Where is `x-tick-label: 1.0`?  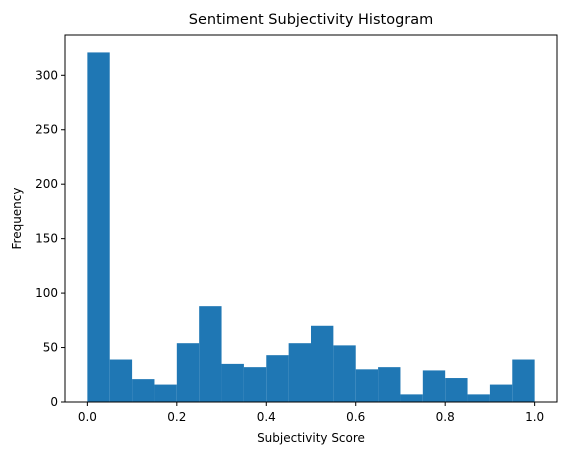
x-tick-label: 1.0 is located at coordinates (534, 417).